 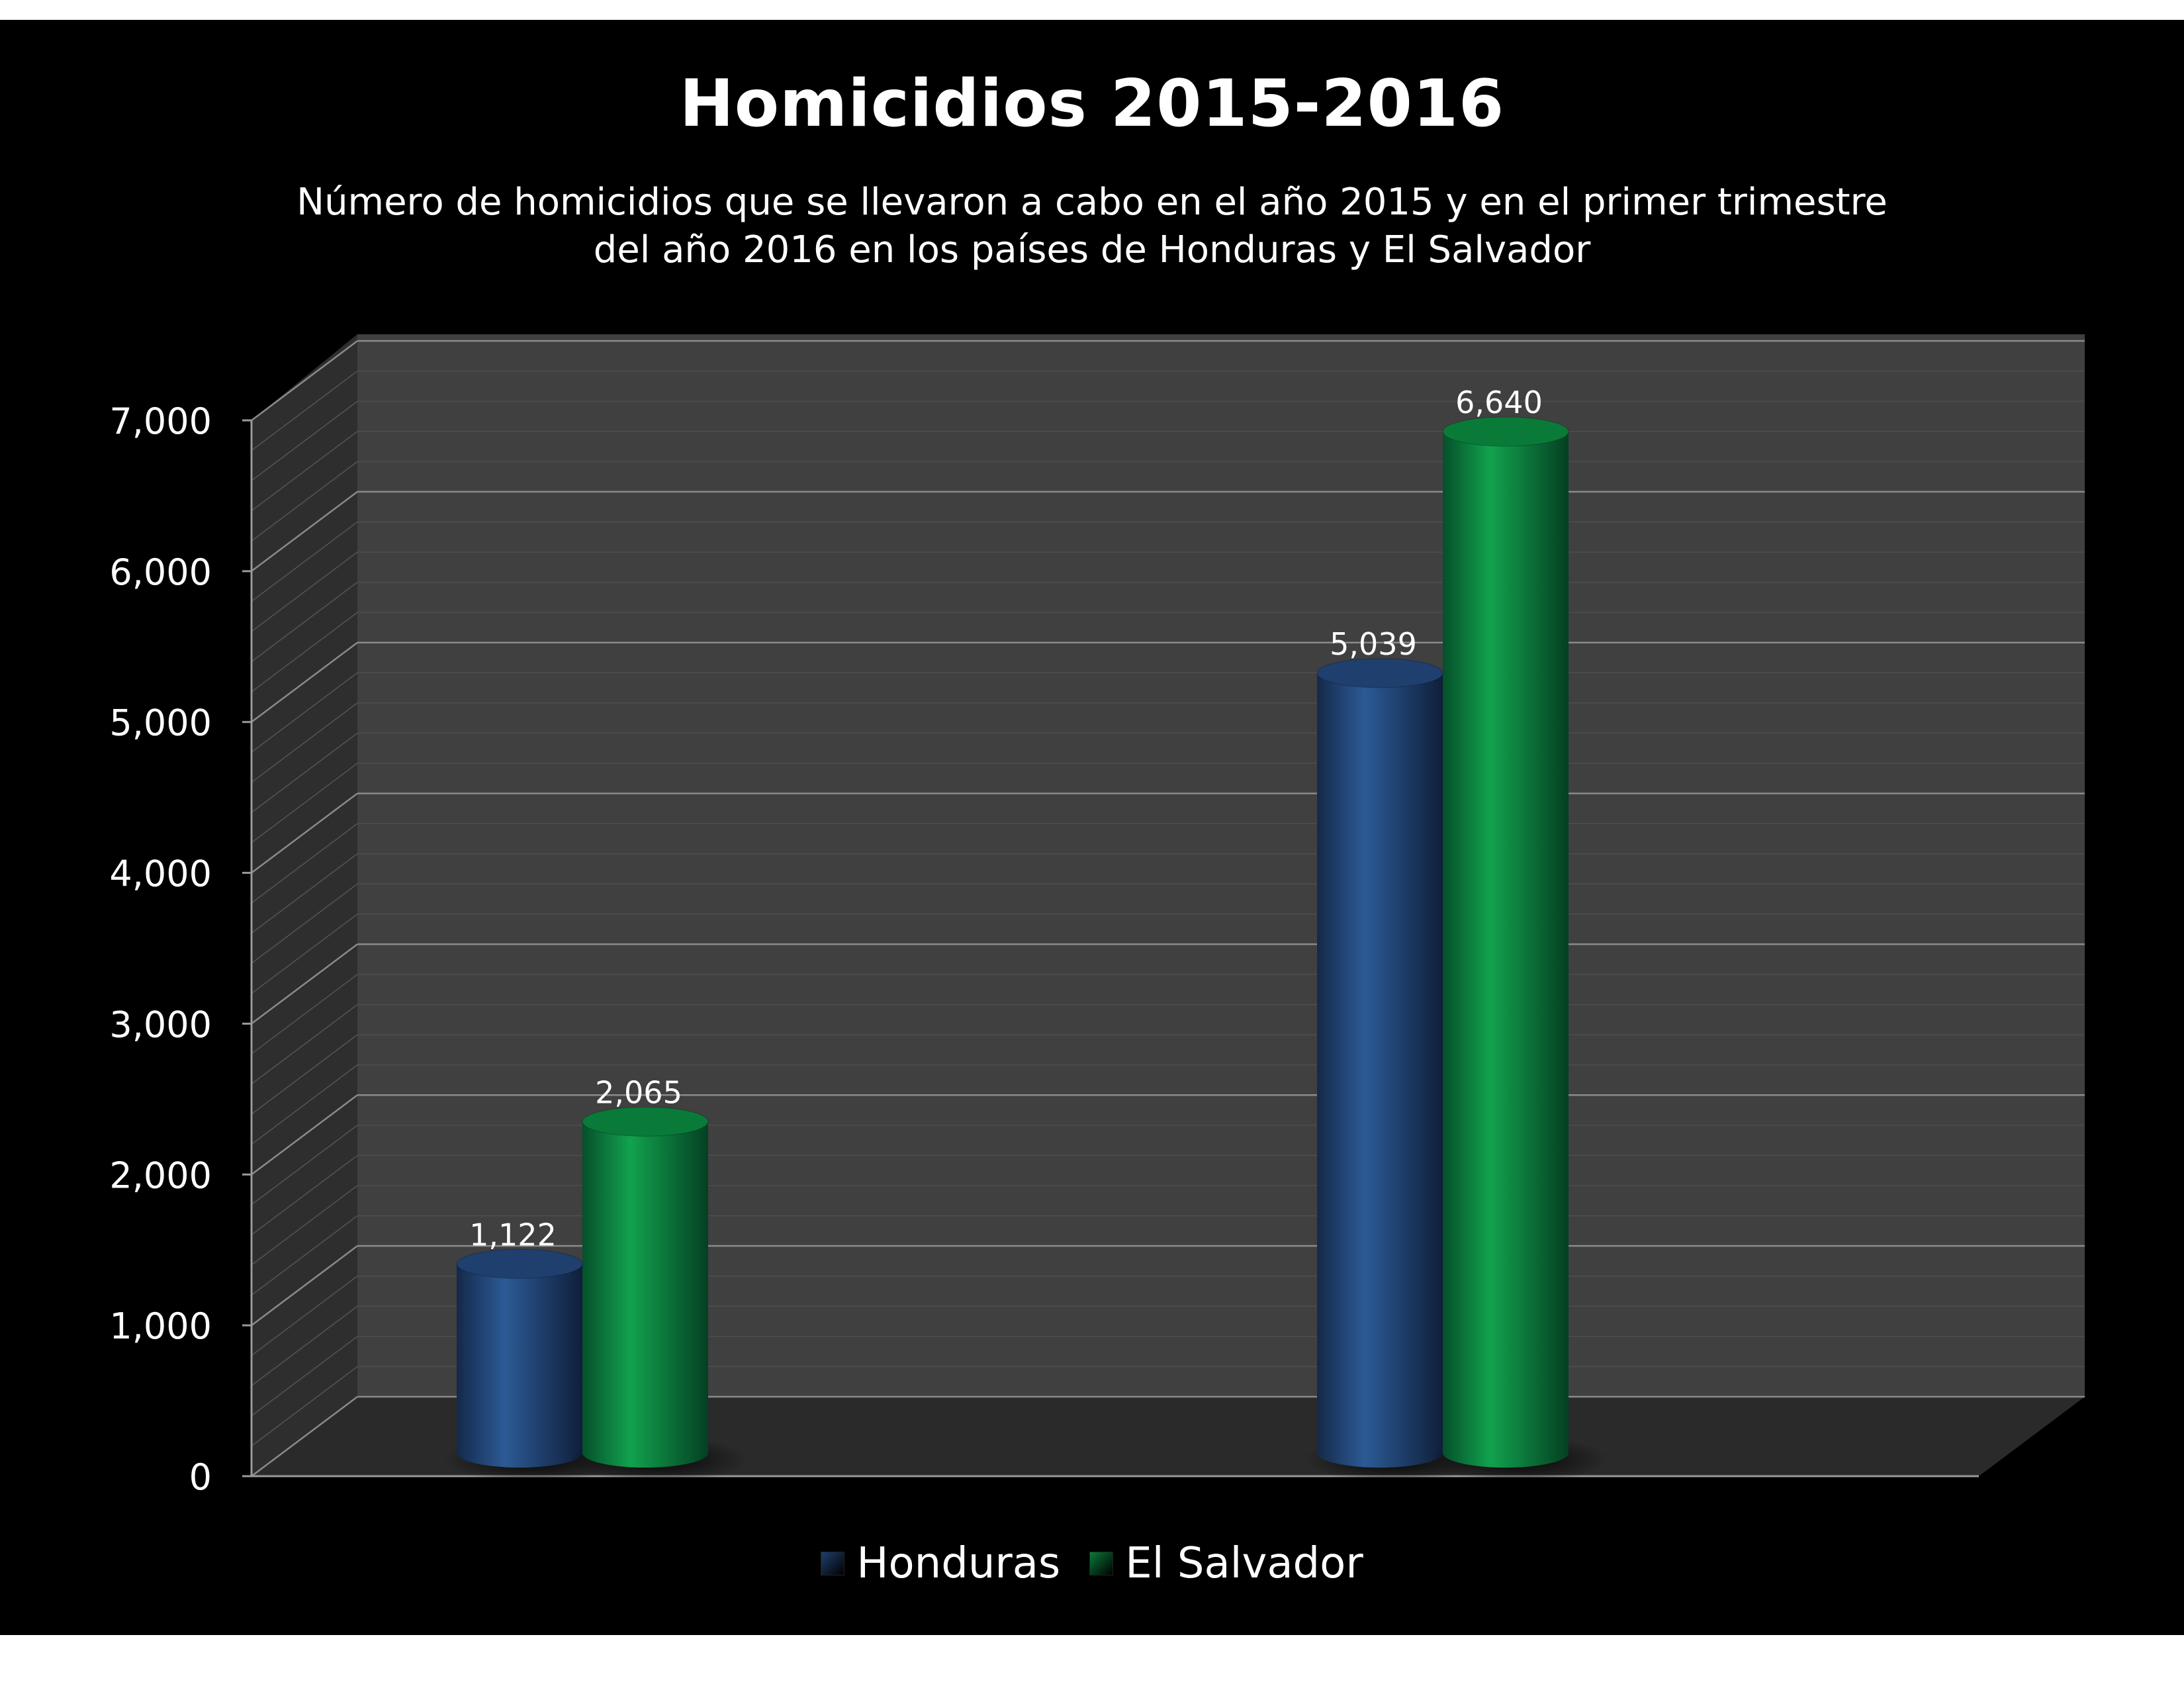 I want to click on legend-label-el-salvador: El Salvador, so click(x=1244, y=1563).